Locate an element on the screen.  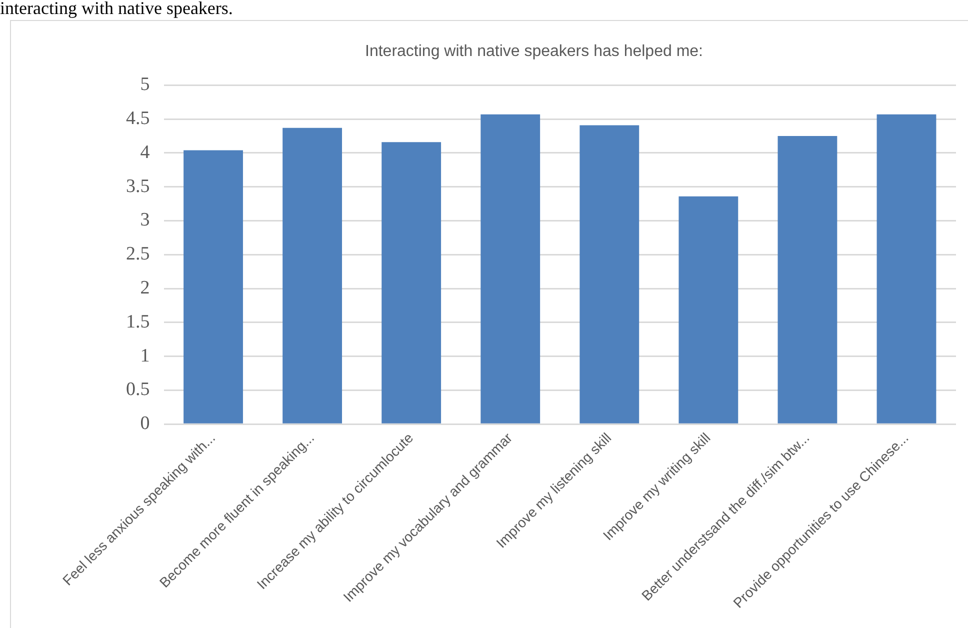
y-tick-label: 4 is located at coordinates (145, 152).